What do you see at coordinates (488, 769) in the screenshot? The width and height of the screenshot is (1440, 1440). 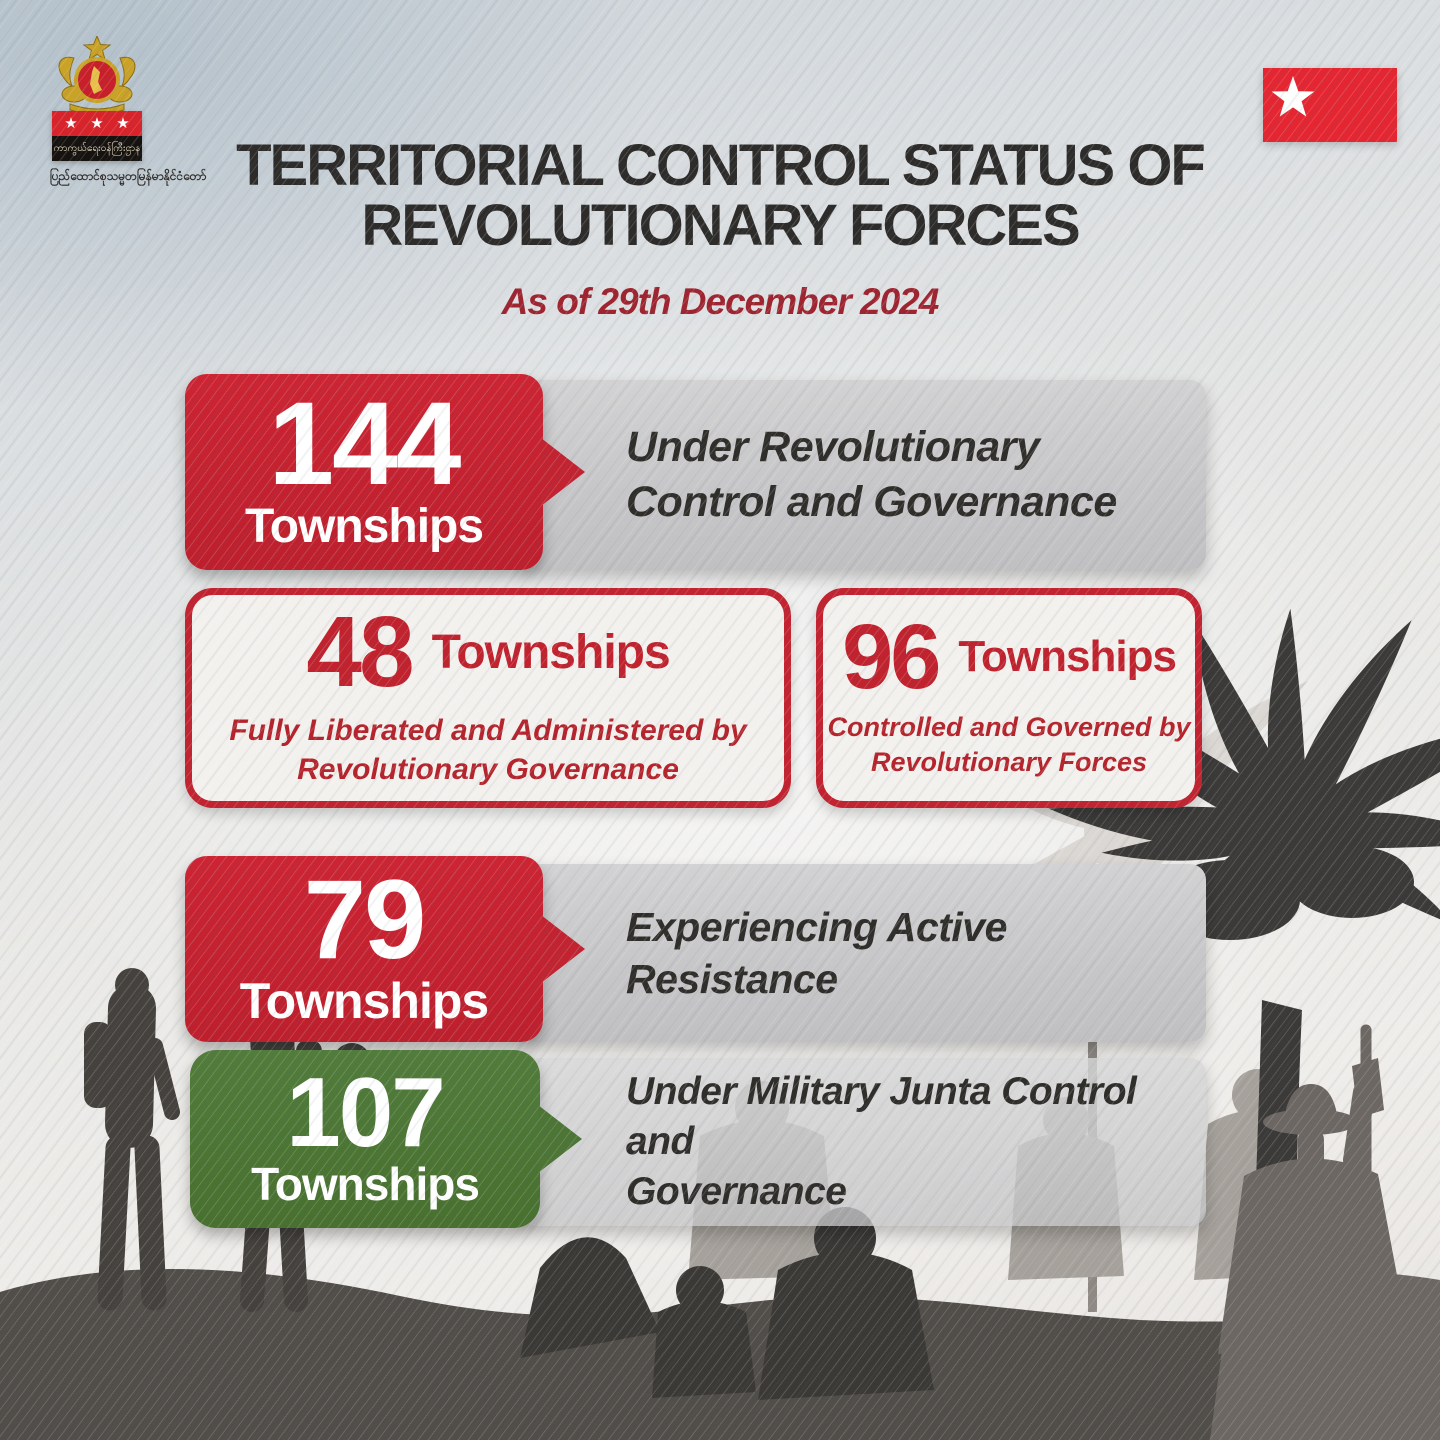 I see `caption-line: Revolutionary Governance` at bounding box center [488, 769].